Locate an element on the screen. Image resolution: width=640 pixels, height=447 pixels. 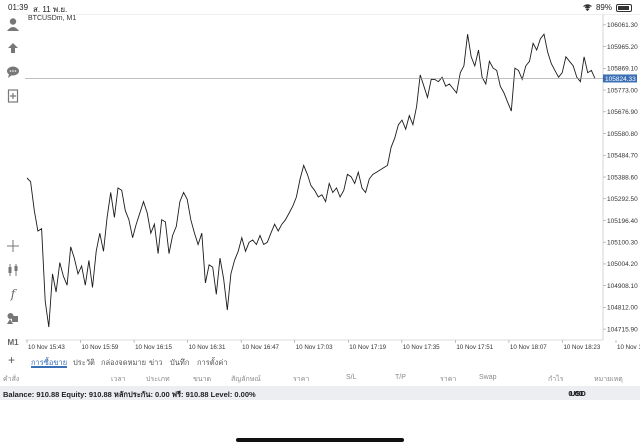
wifi-icon is located at coordinates (587, 7).